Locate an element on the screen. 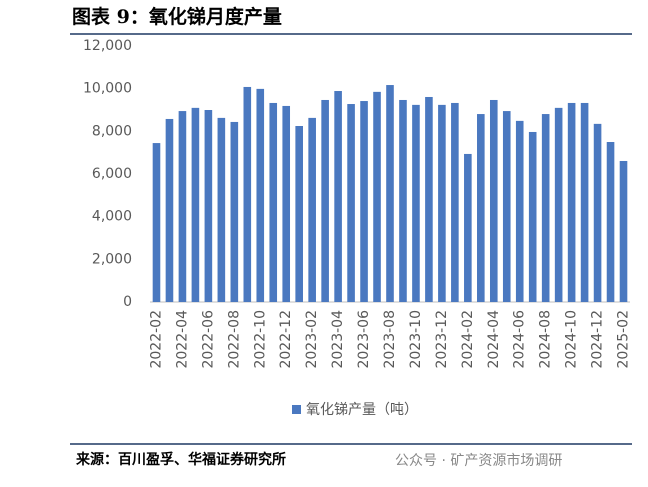 This screenshot has width=648, height=487. x-tick-label: 2024-08 is located at coordinates (546, 339).